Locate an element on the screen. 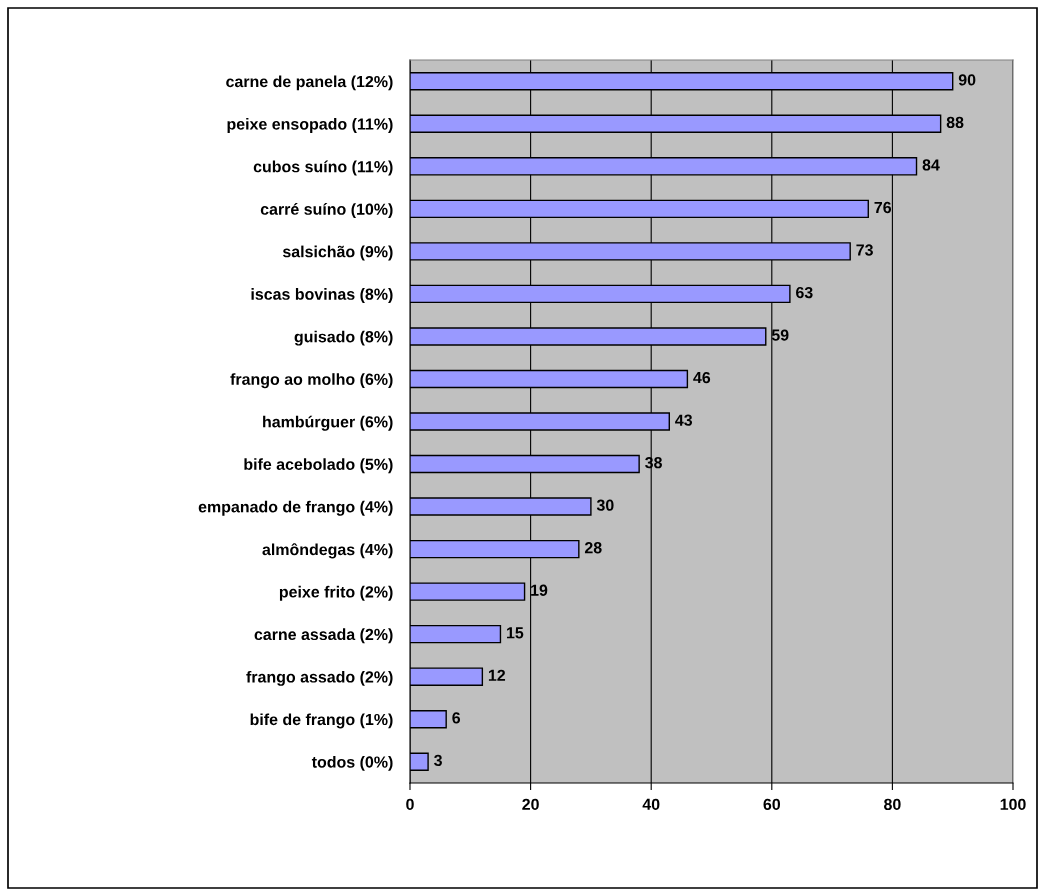 The width and height of the screenshot is (1045, 896). x-tick-label: 80 is located at coordinates (892, 804).